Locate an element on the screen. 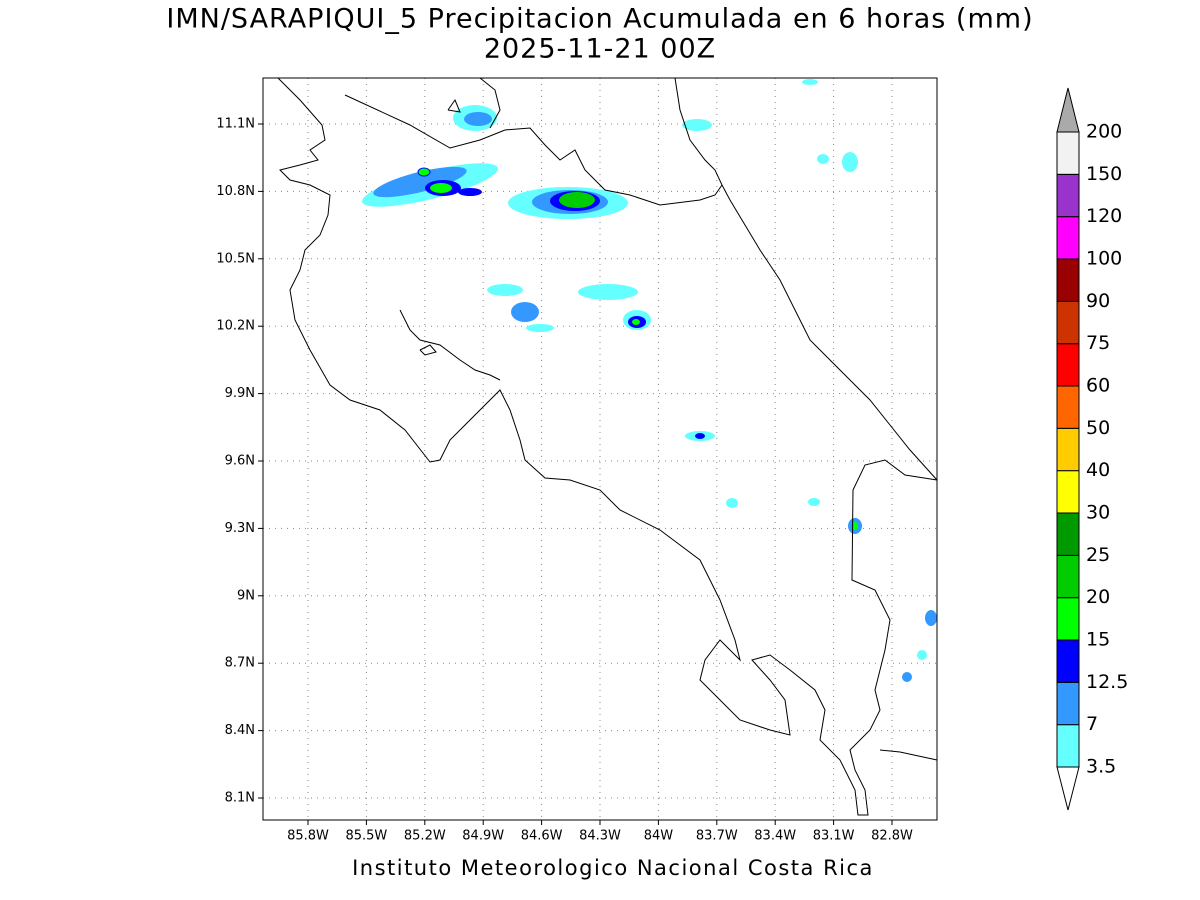 The height and width of the screenshot is (900, 1200). lon-label: 85.5W is located at coordinates (366, 836).